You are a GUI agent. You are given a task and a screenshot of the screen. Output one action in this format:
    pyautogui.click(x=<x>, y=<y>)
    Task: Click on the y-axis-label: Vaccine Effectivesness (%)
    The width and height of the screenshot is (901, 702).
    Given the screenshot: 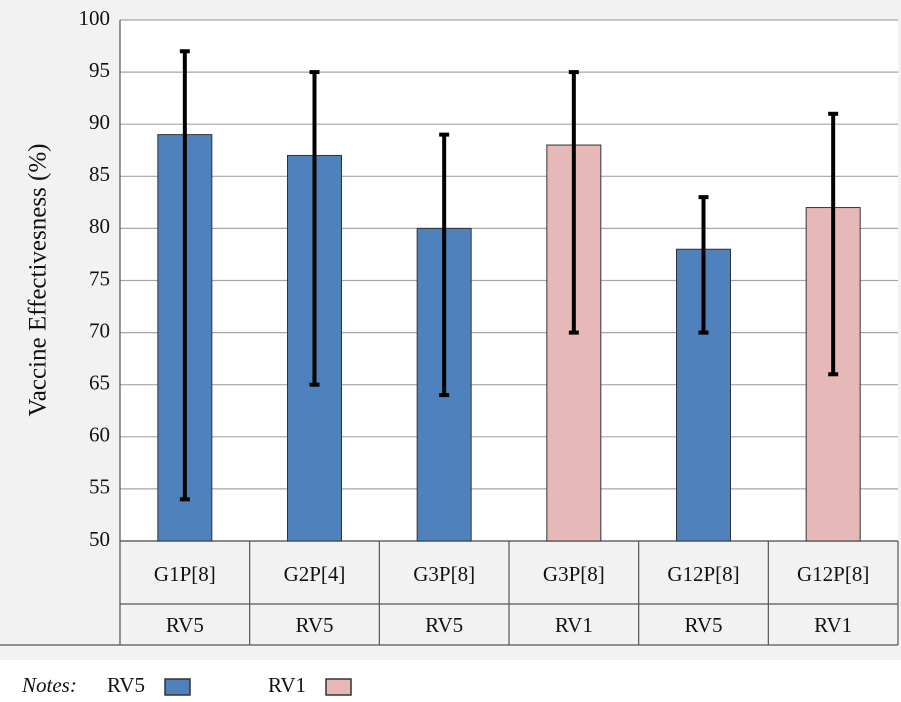 What is the action you would take?
    pyautogui.click(x=38, y=279)
    